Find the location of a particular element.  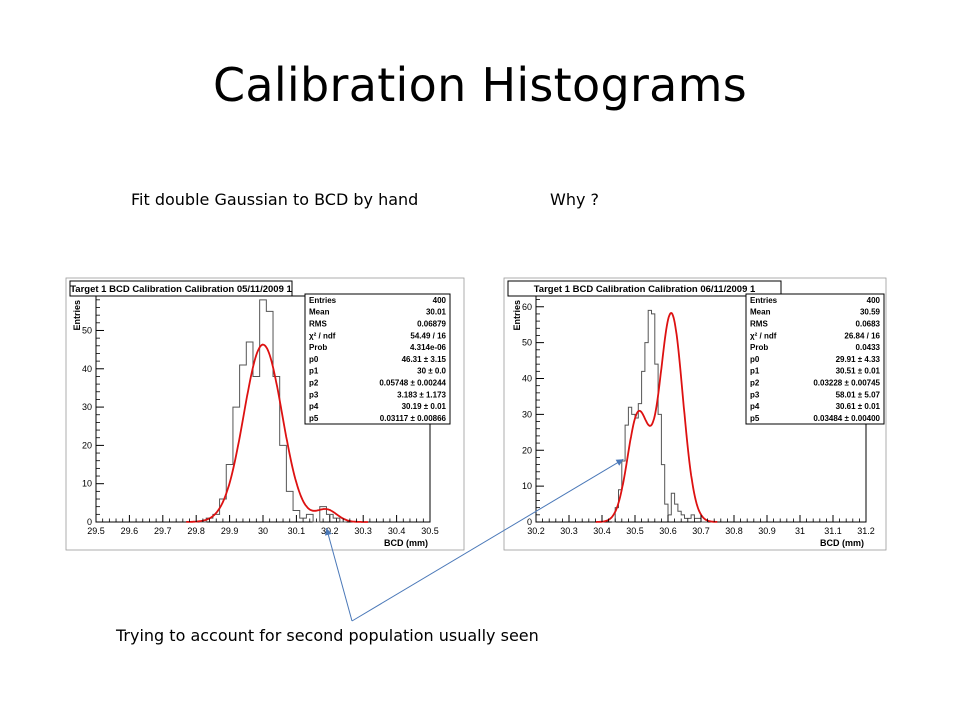

x-tick-label: 29.9 is located at coordinates (230, 531).